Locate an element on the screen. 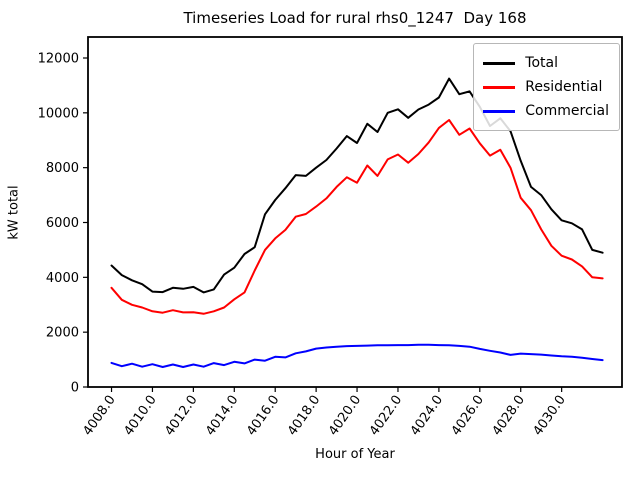 The height and width of the screenshot is (480, 640). y-tick-label: 0 is located at coordinates (75, 388).